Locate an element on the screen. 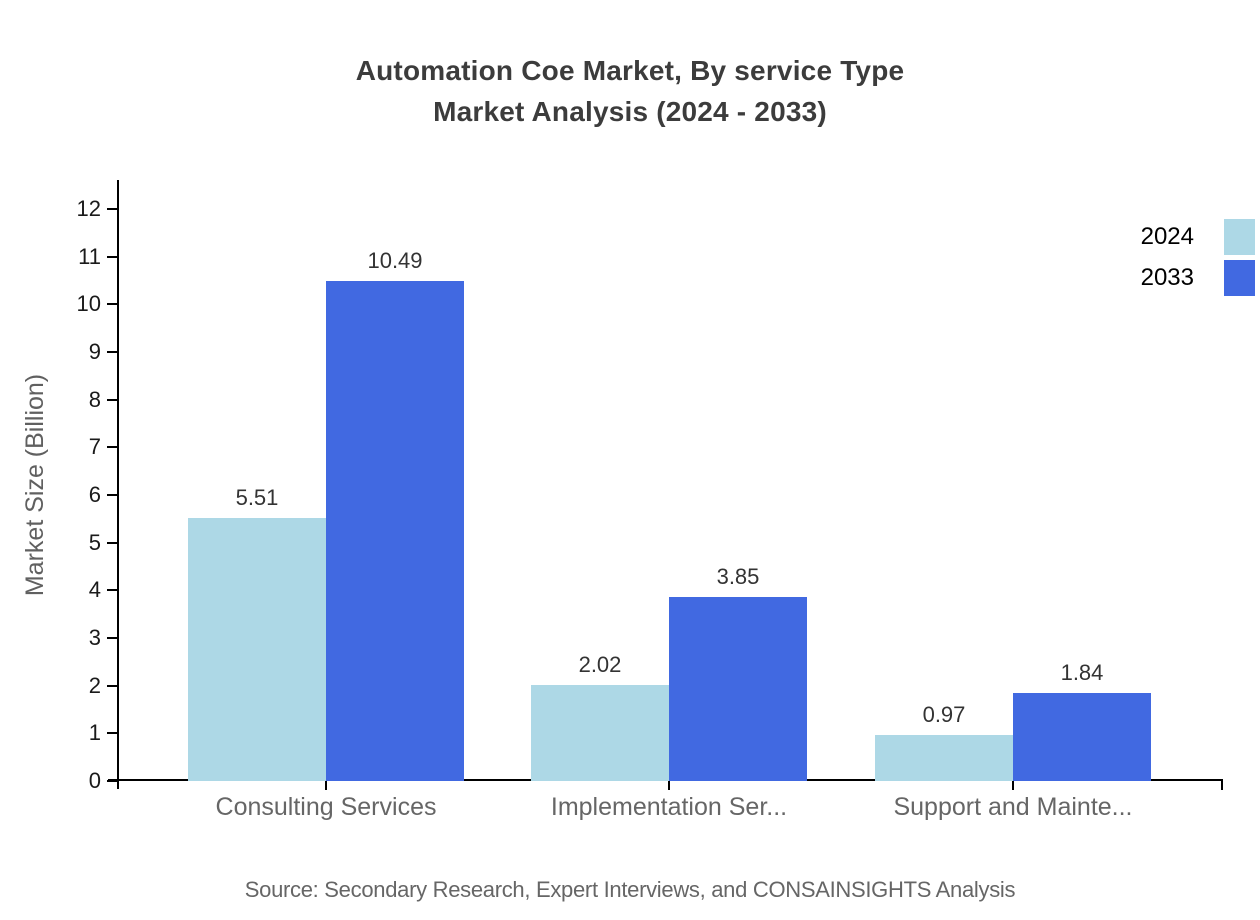 The image size is (1260, 920). bar-value-label: 3.85 is located at coordinates (738, 577).